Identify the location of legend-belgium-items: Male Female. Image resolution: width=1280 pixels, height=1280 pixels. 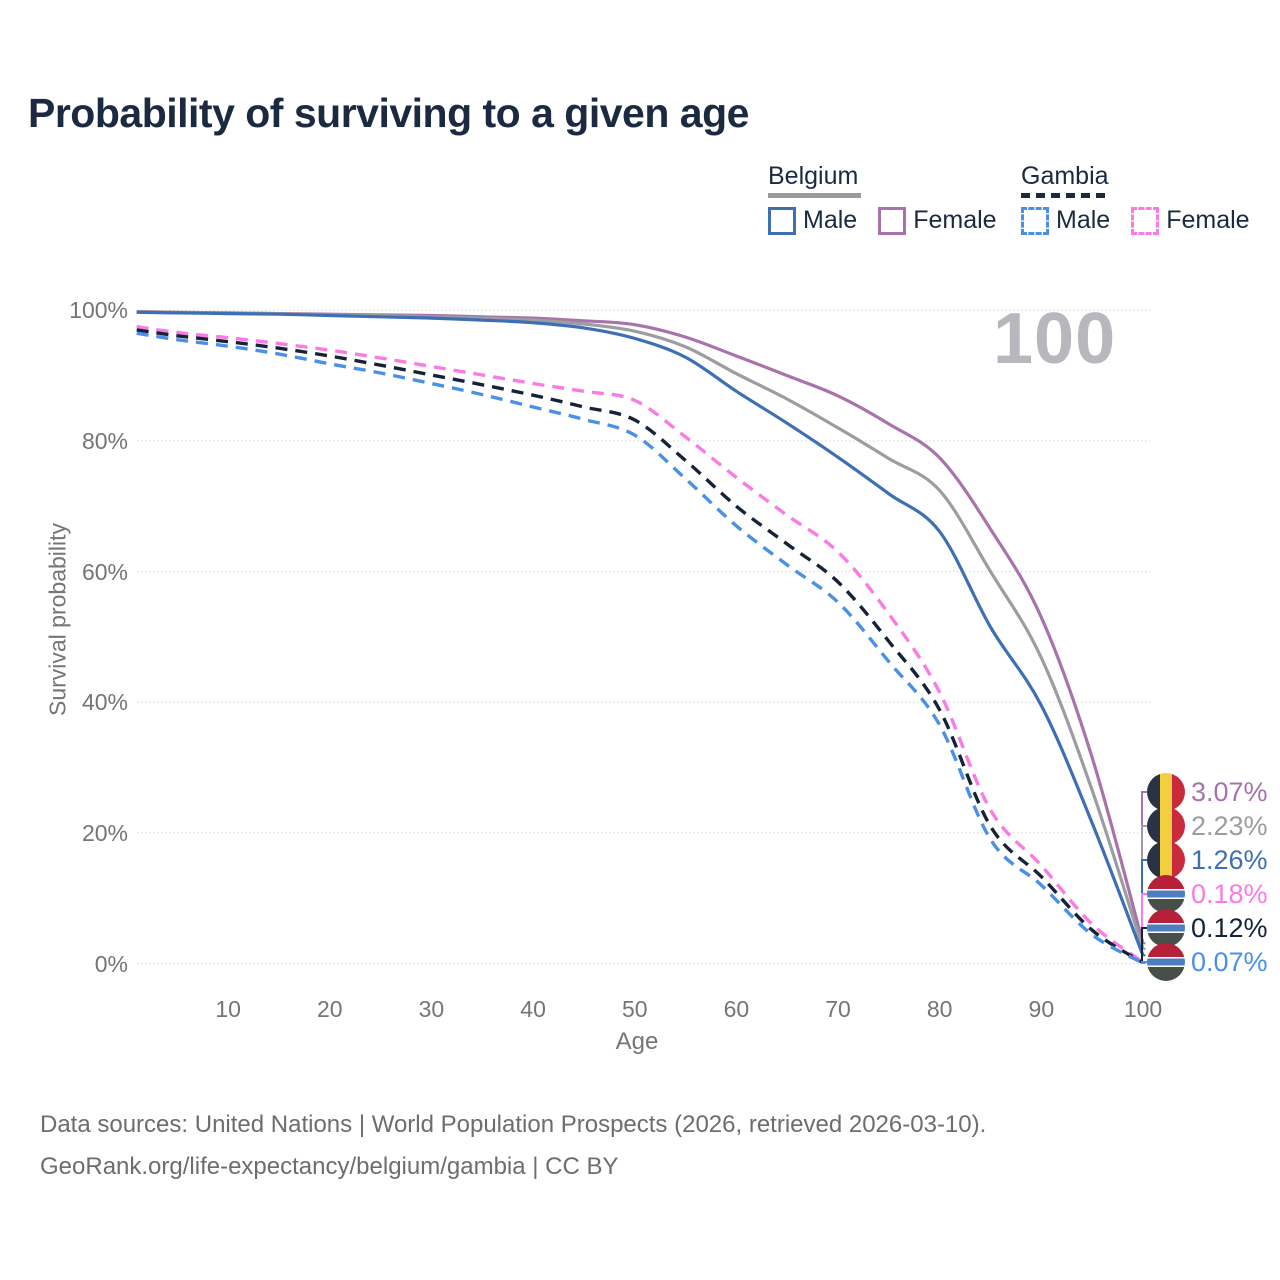
(882, 220).